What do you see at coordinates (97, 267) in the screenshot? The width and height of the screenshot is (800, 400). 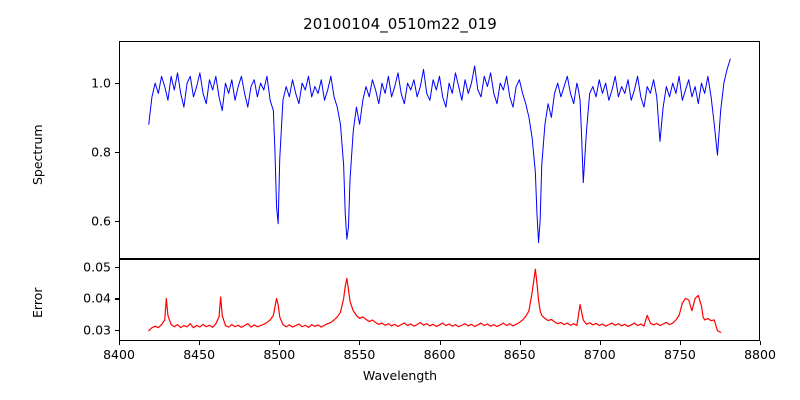 I see `error-ytick-label: 0.05` at bounding box center [97, 267].